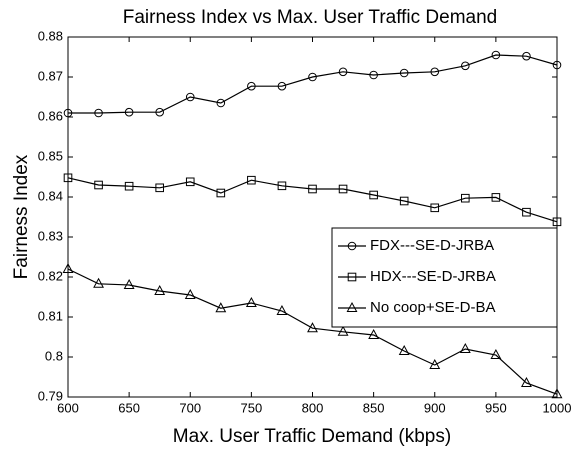 The image size is (573, 451). I want to click on y-tick-label: 0.85, so click(50, 155).